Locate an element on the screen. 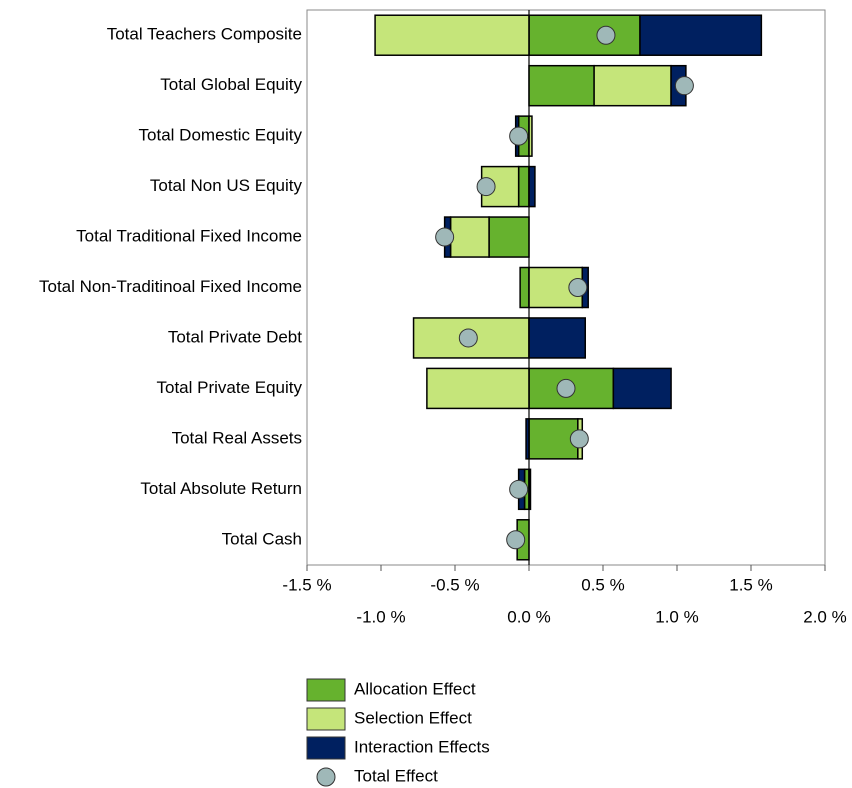 The height and width of the screenshot is (788, 852). legend-label: Total Effect is located at coordinates (396, 775).